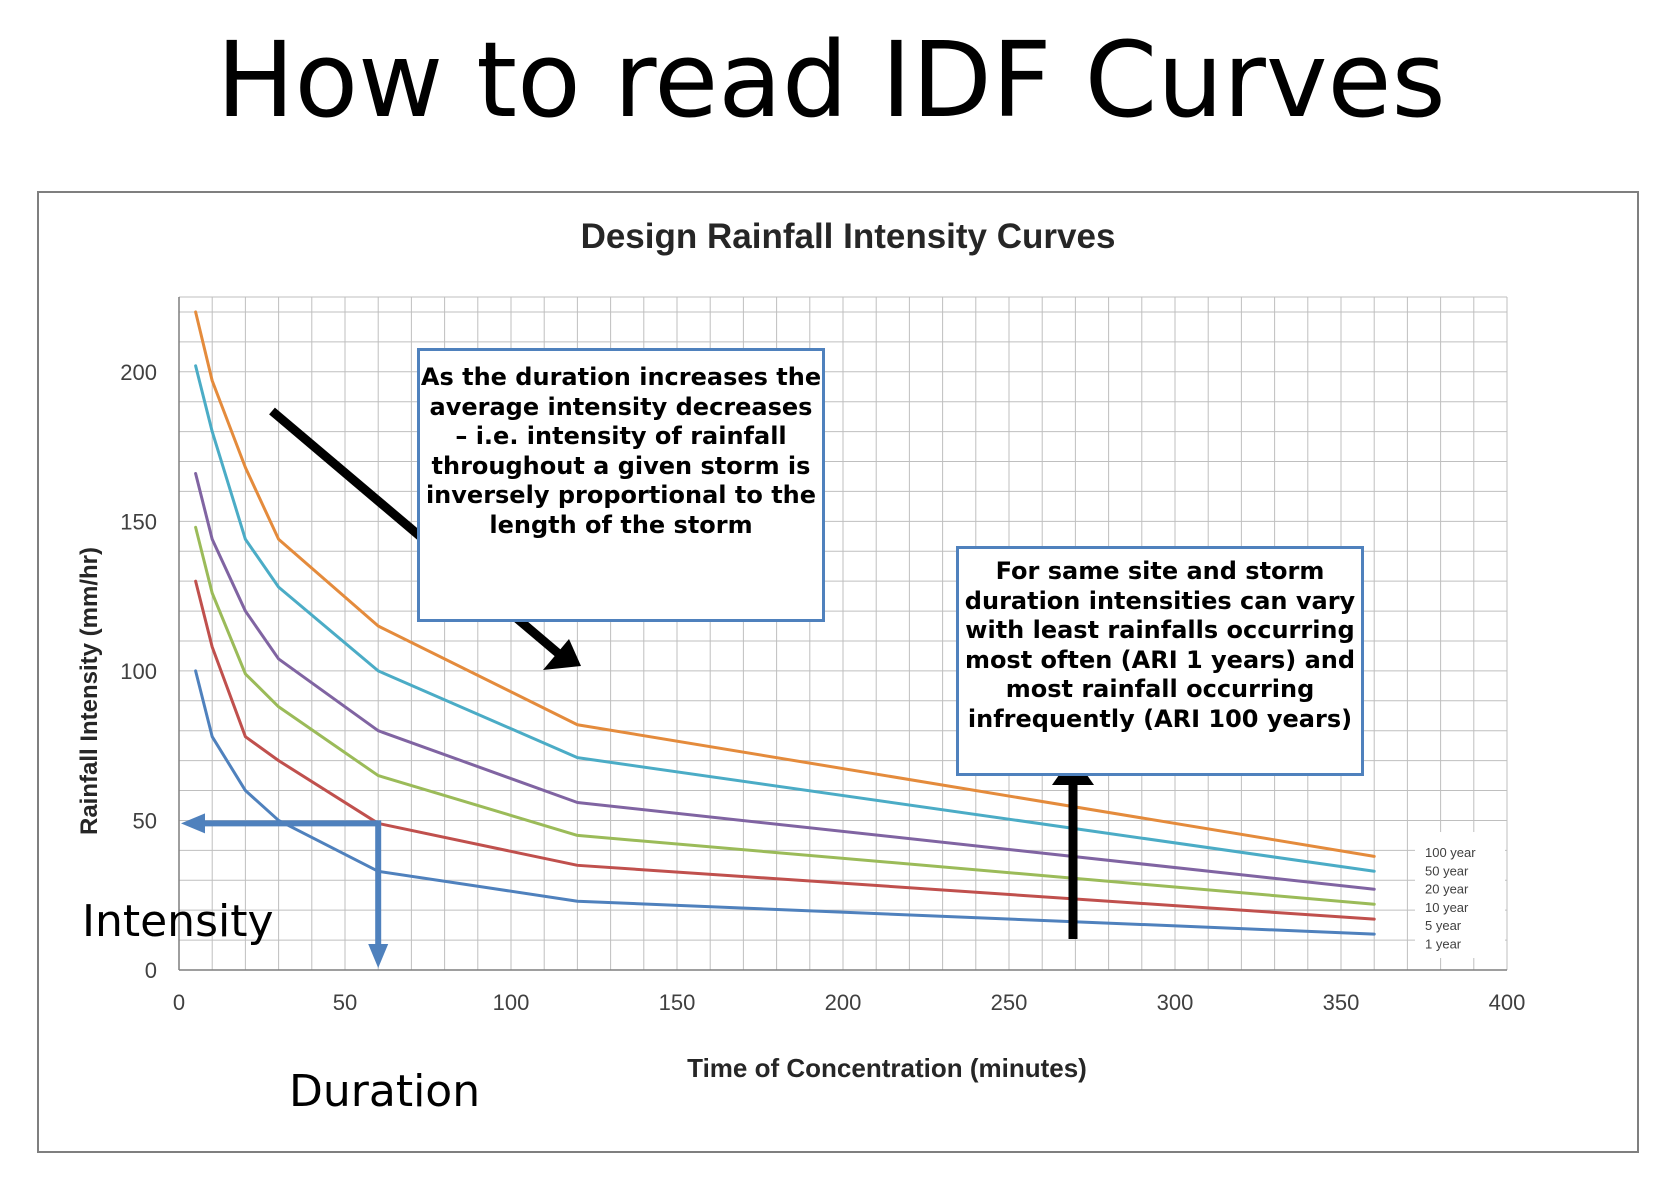 This screenshot has height=1192, width=1662. What do you see at coordinates (89, 691) in the screenshot?
I see `y-axis-title: Rainfall Intensity (mm/hr)` at bounding box center [89, 691].